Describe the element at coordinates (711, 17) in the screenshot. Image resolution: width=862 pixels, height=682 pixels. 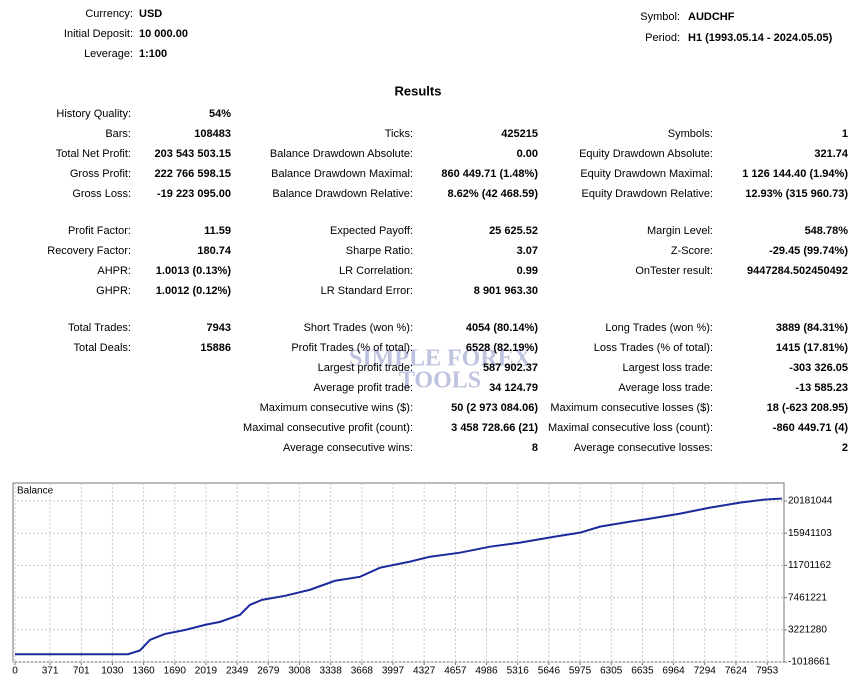
I see `header-value: AUDCHF` at that location.